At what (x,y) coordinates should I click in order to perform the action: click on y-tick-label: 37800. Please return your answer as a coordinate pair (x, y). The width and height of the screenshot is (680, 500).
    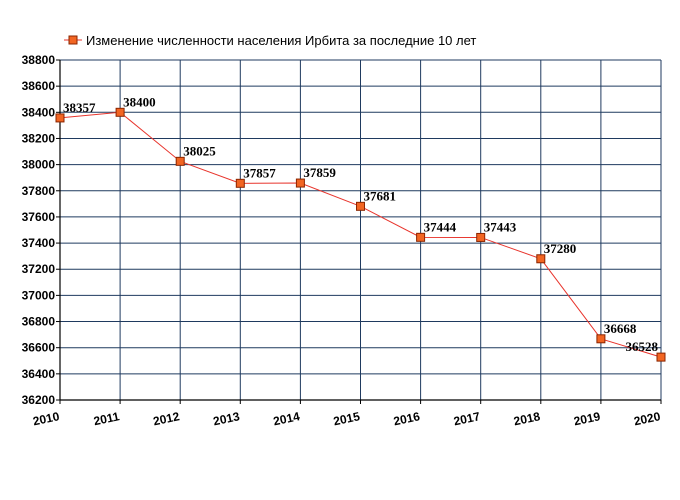
    Looking at the image, I should click on (39, 191).